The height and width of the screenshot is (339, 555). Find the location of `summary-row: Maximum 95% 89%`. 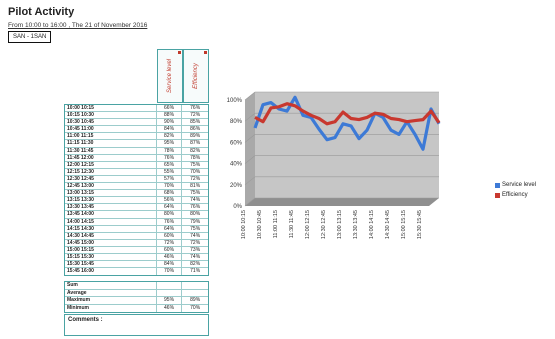

summary-row: Maximum 95% 89% is located at coordinates (136, 301).